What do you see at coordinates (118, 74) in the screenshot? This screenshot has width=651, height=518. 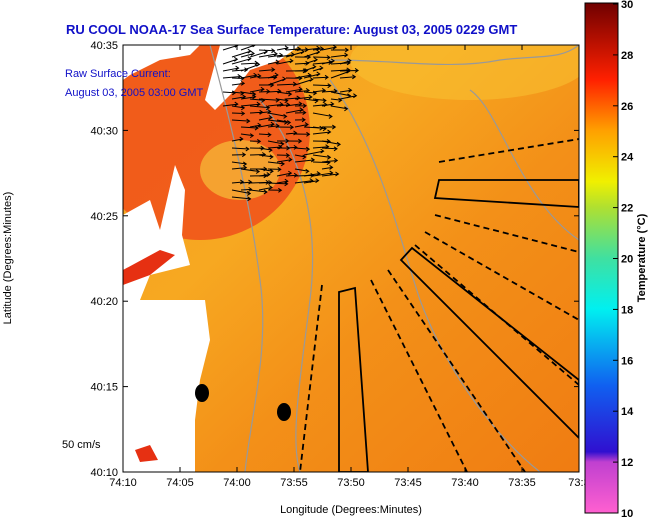 I see `annotation-line1: Raw Surface Current:` at bounding box center [118, 74].